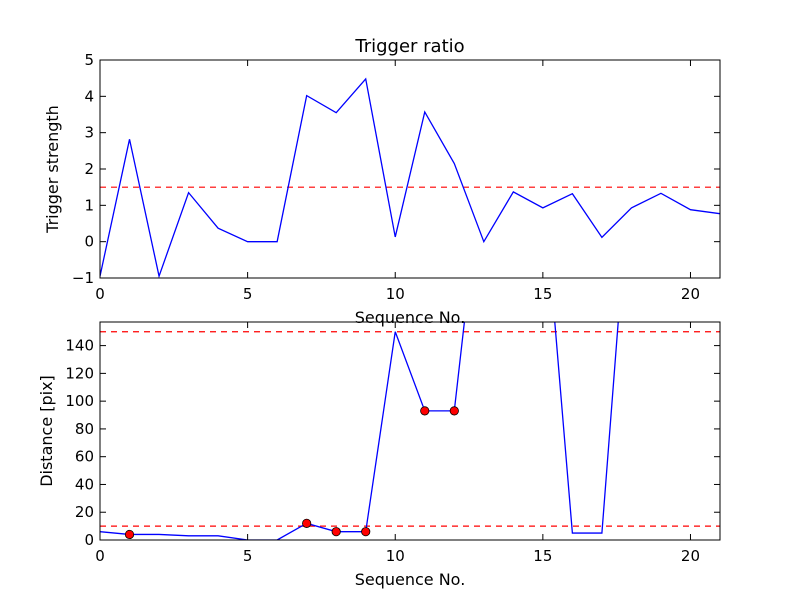 Image resolution: width=800 pixels, height=600 pixels. What do you see at coordinates (46, 431) in the screenshot?
I see `bottom-y-axis-label: Distance [pix]` at bounding box center [46, 431].